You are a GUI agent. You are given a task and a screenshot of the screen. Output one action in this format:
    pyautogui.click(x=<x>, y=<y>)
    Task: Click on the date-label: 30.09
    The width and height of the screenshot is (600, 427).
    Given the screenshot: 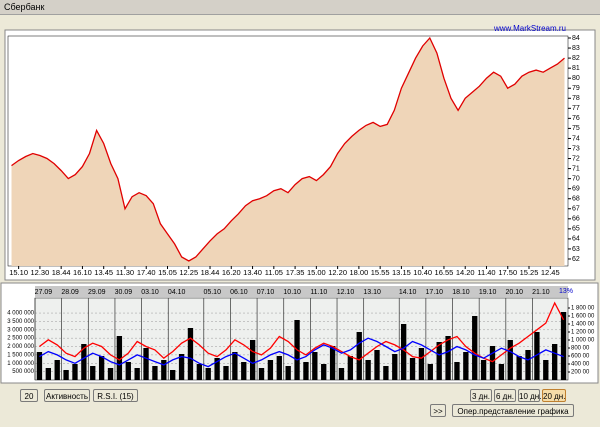 What is the action you would take?
    pyautogui.click(x=124, y=292)
    